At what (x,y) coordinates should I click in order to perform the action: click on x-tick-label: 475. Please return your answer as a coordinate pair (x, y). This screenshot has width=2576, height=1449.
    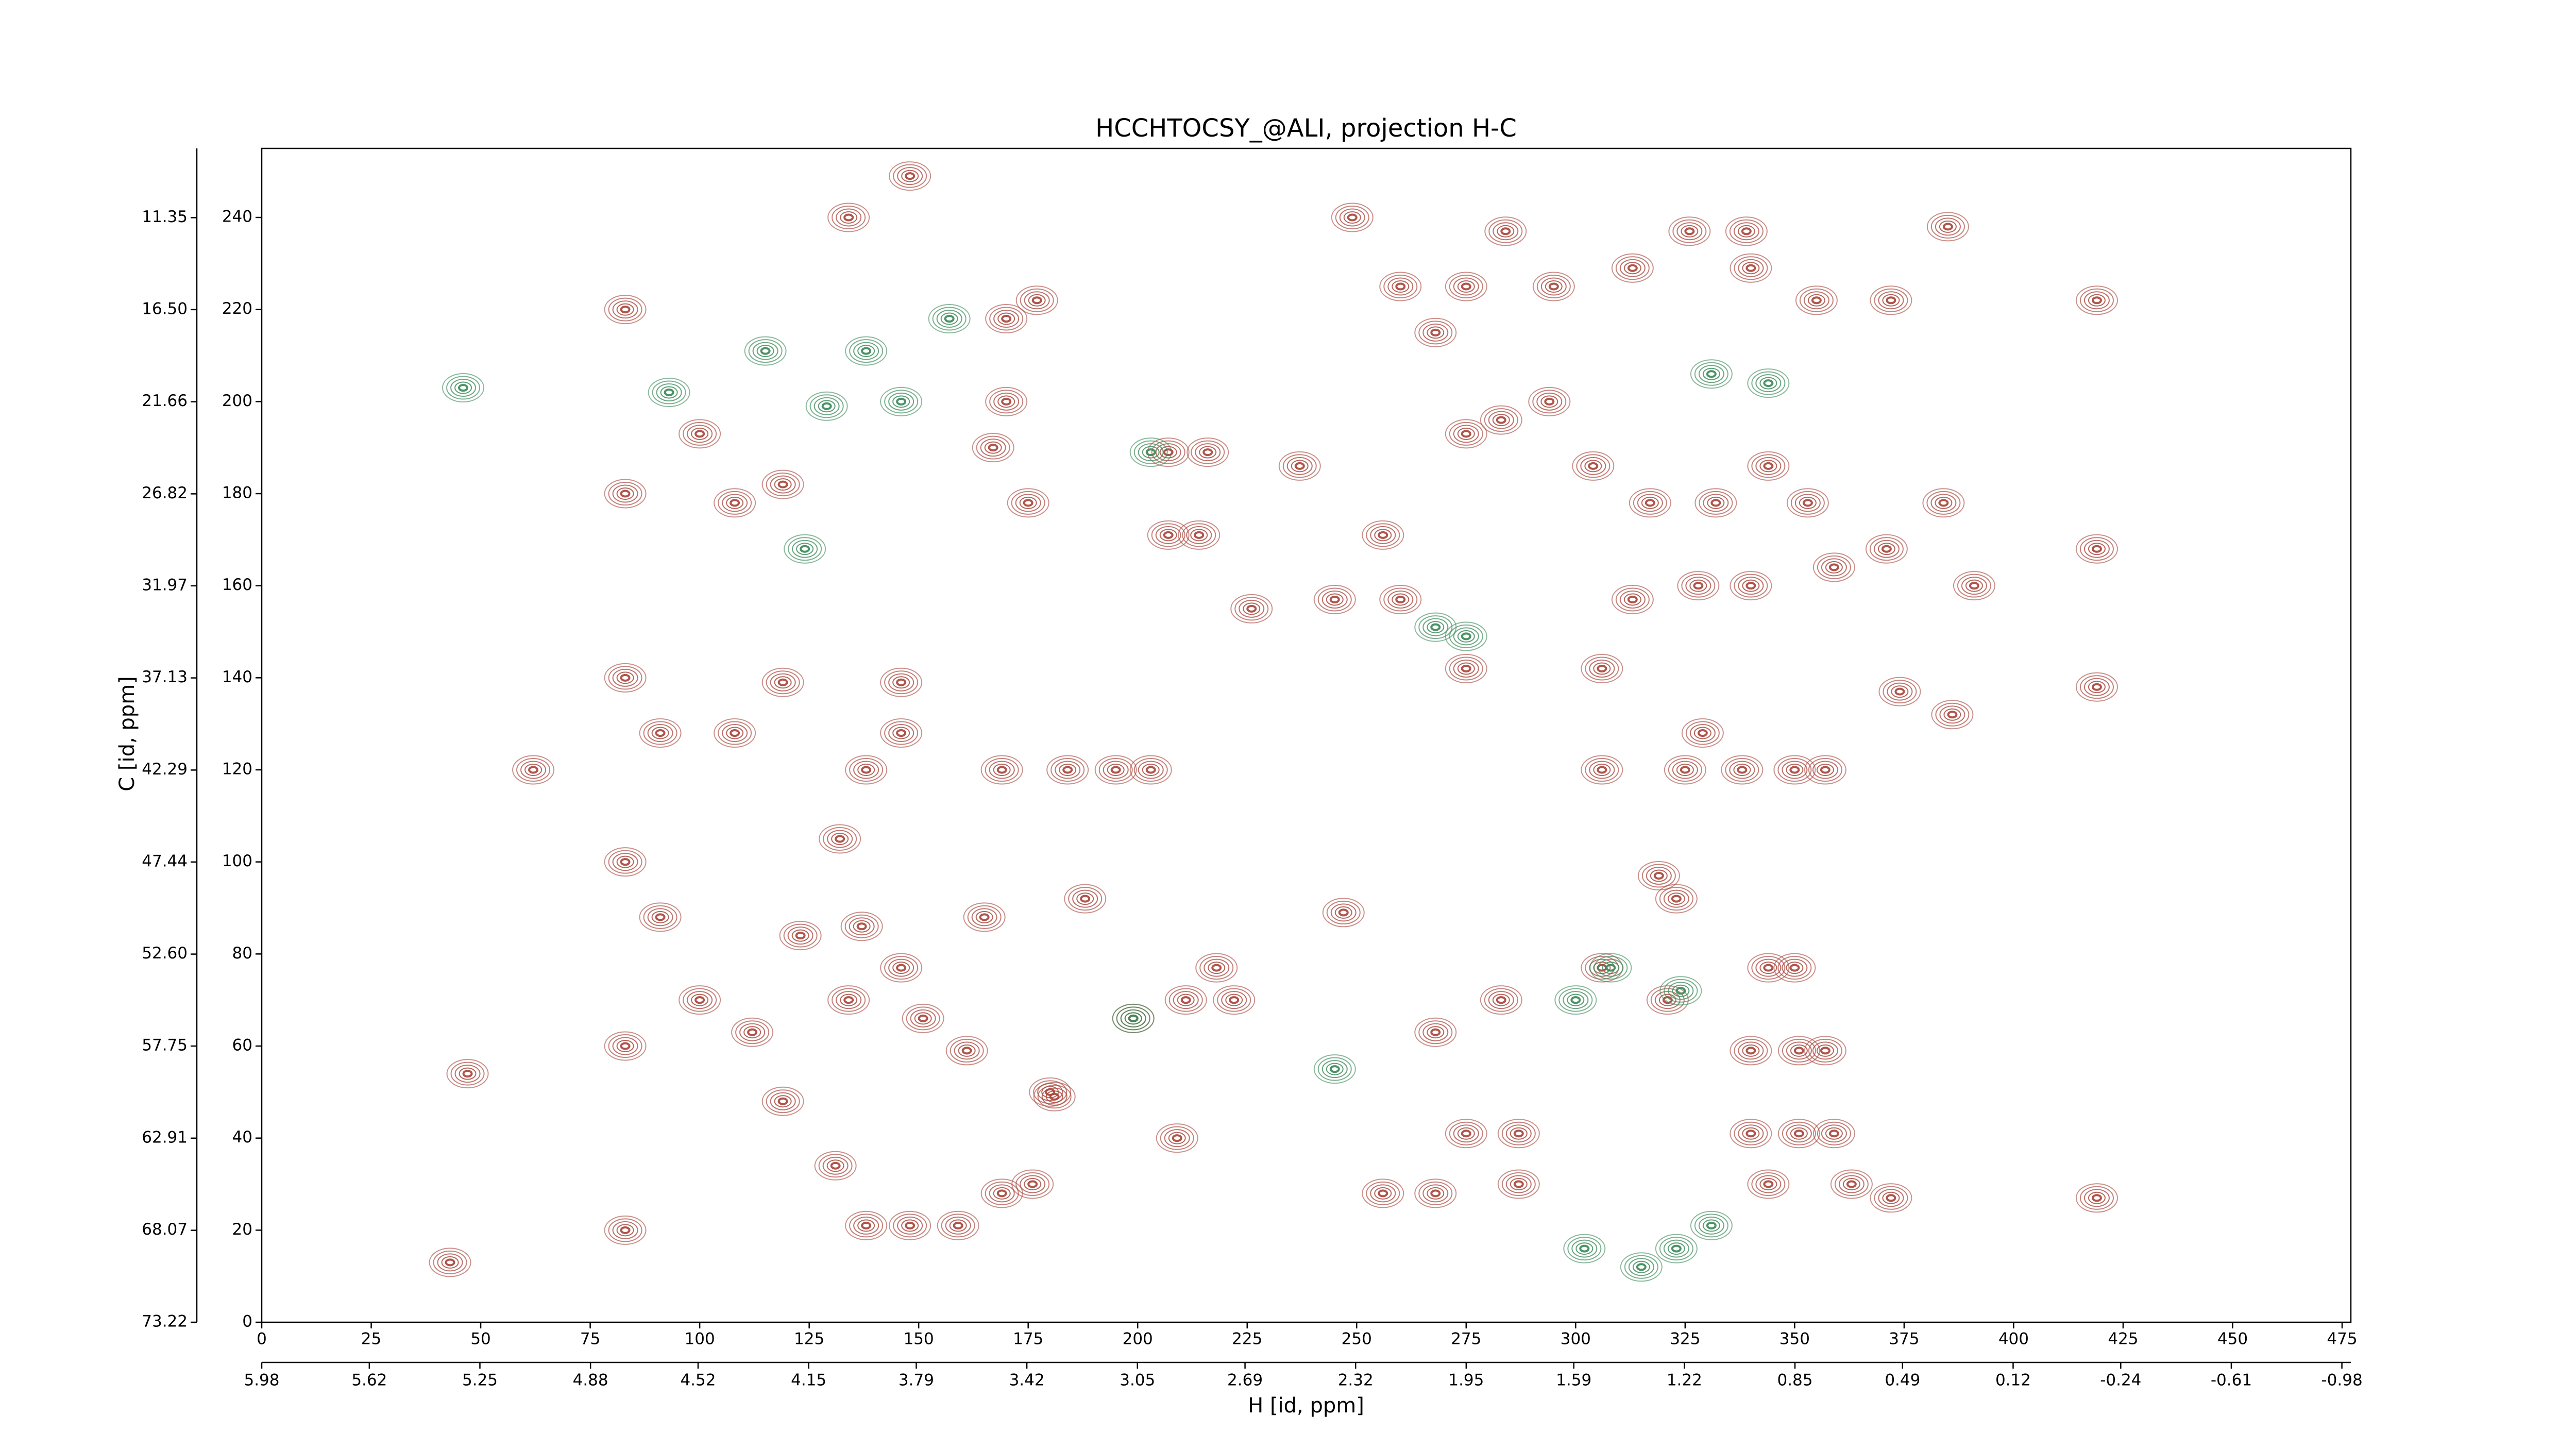
    Looking at the image, I should click on (2342, 1339).